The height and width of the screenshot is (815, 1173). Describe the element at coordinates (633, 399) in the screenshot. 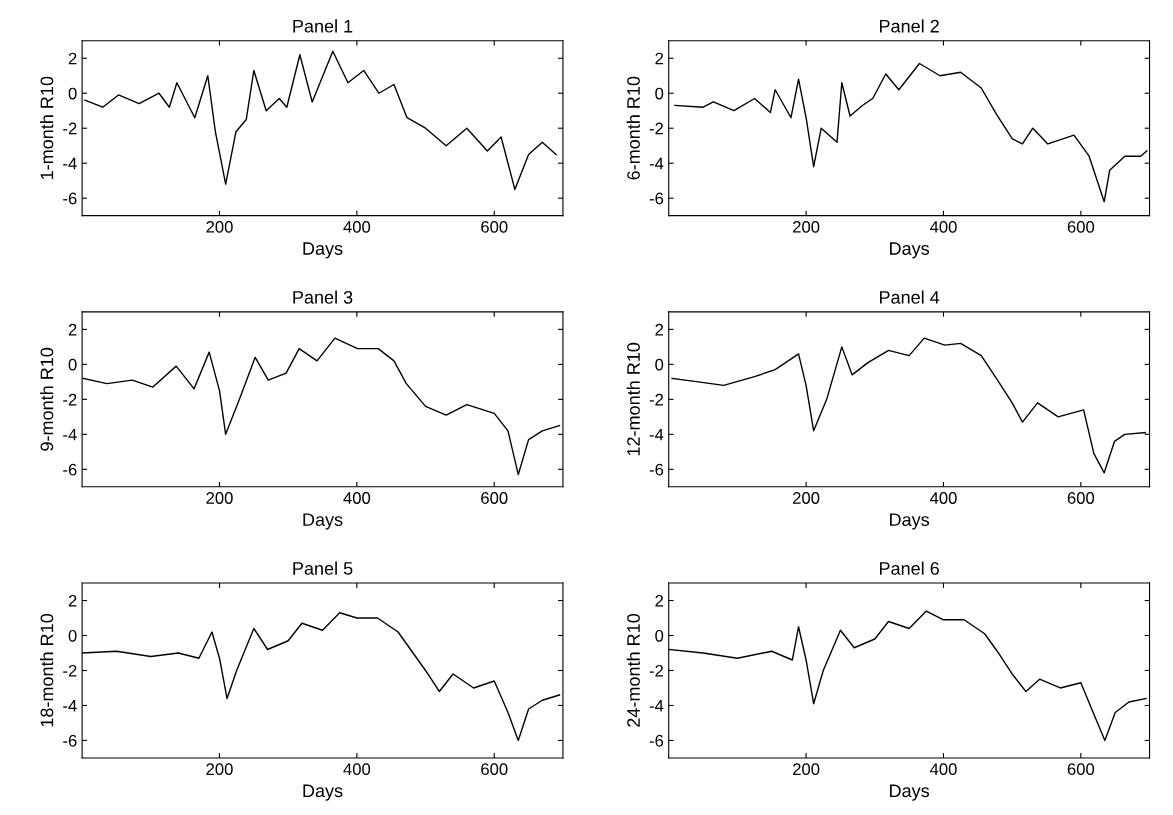

I see `y-axis-title: 12-month R10` at that location.